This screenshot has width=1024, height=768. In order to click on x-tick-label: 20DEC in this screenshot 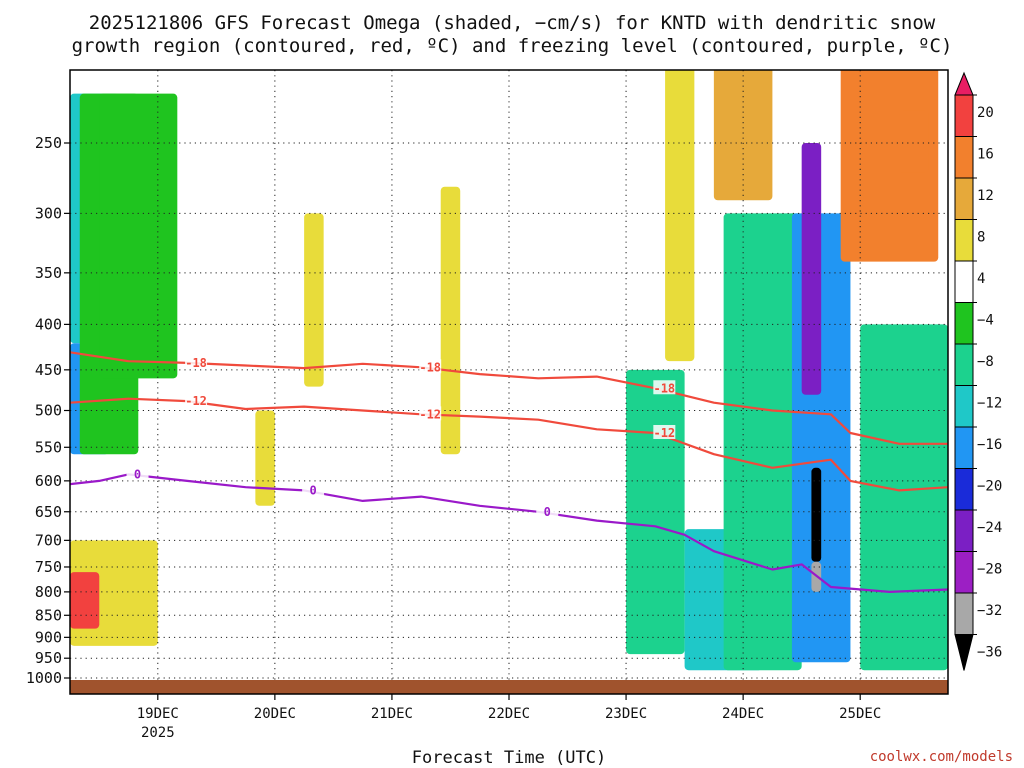, I will do `click(275, 714)`.